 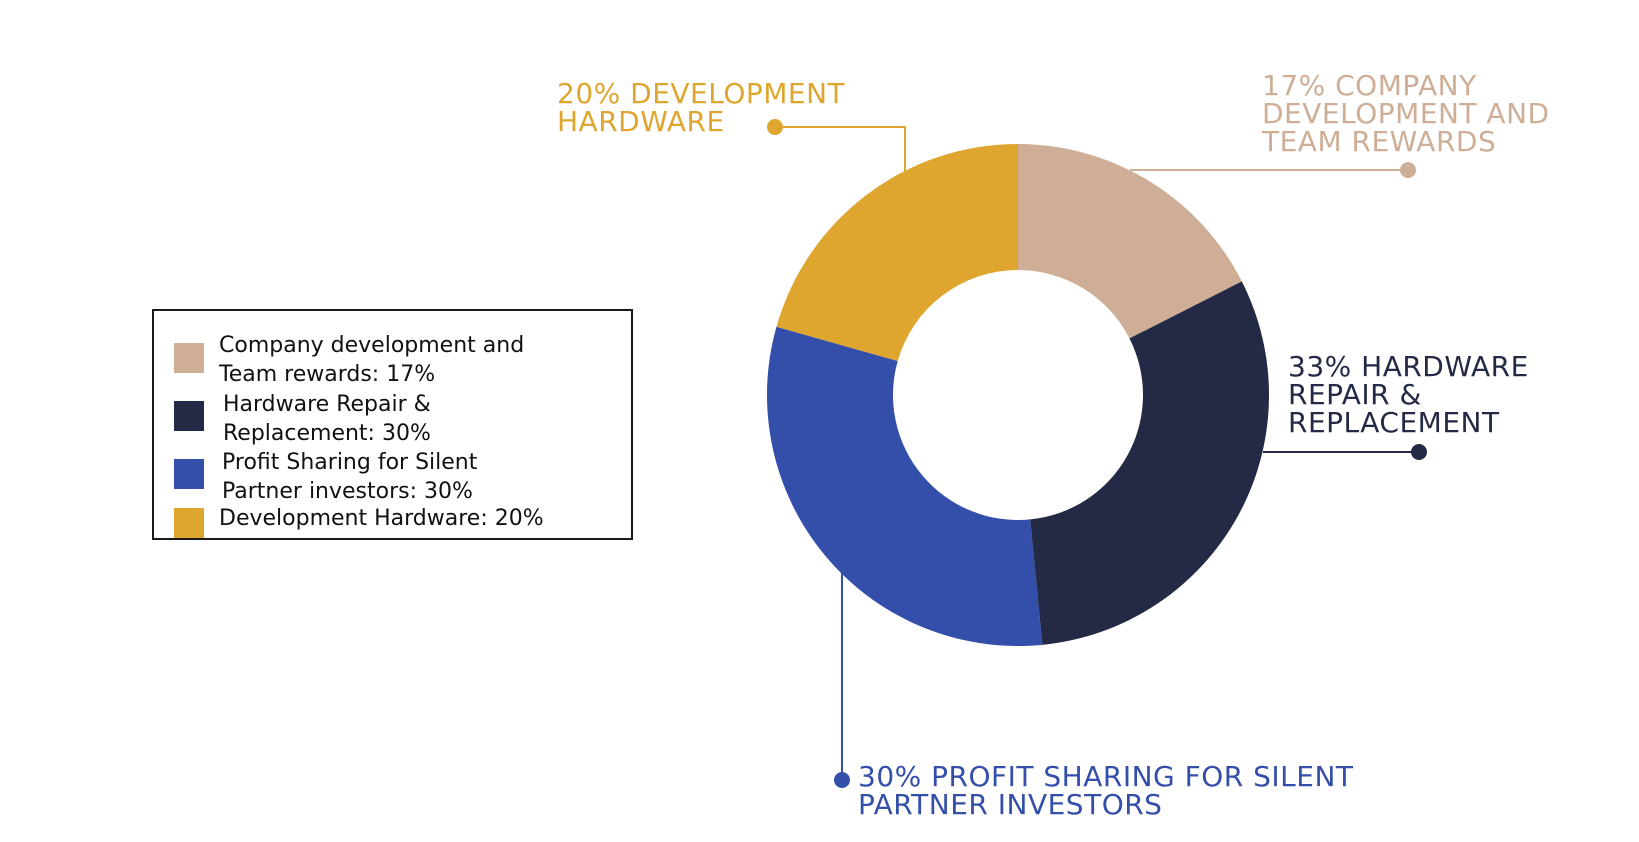 What do you see at coordinates (327, 419) in the screenshot?
I see `legend-label: Hardware Repair & Replacement: 30%` at bounding box center [327, 419].